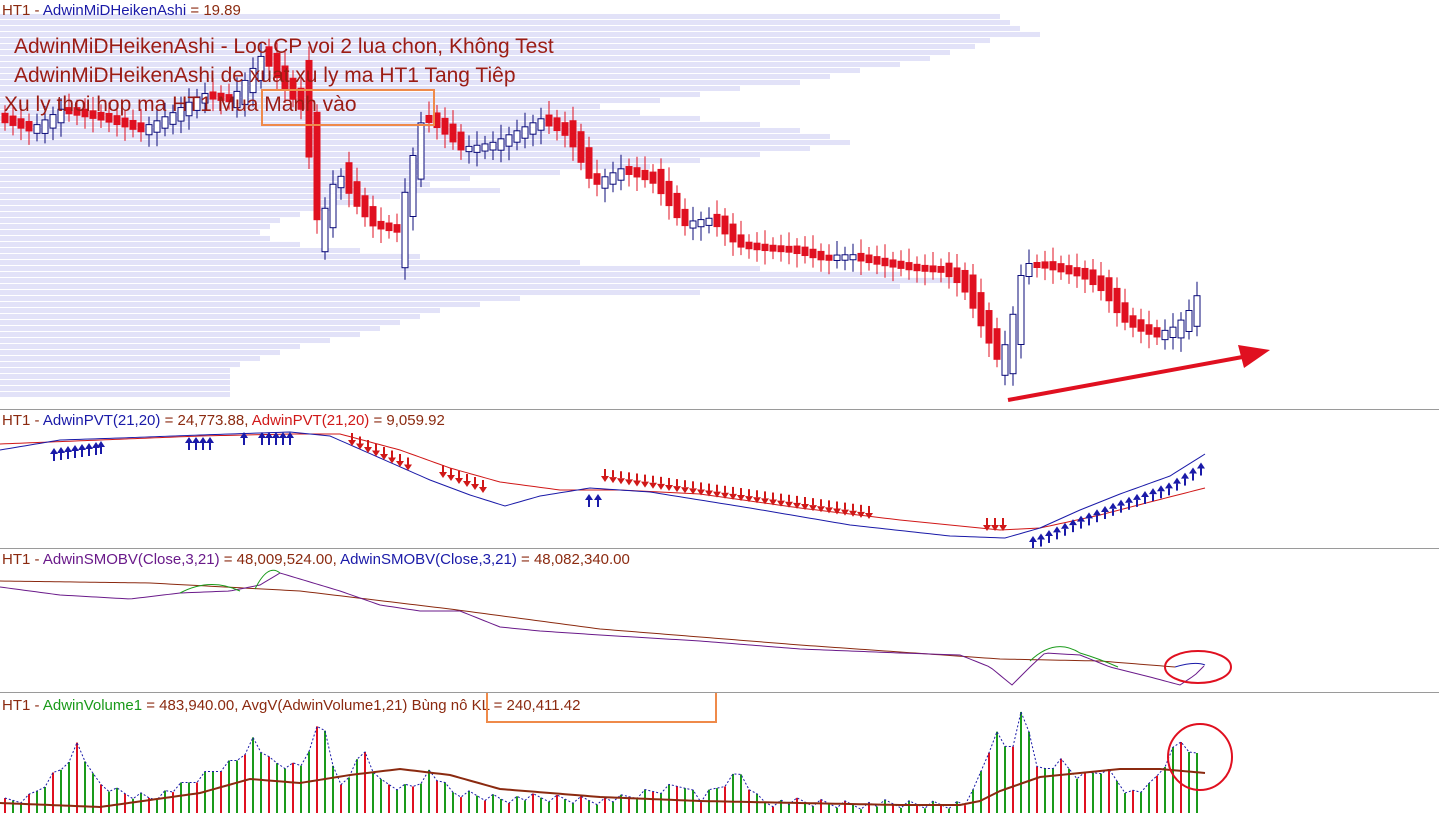 The width and height of the screenshot is (1439, 817). What do you see at coordinates (213, 10) in the screenshot?
I see `price-title-value: = 19.89` at bounding box center [213, 10].